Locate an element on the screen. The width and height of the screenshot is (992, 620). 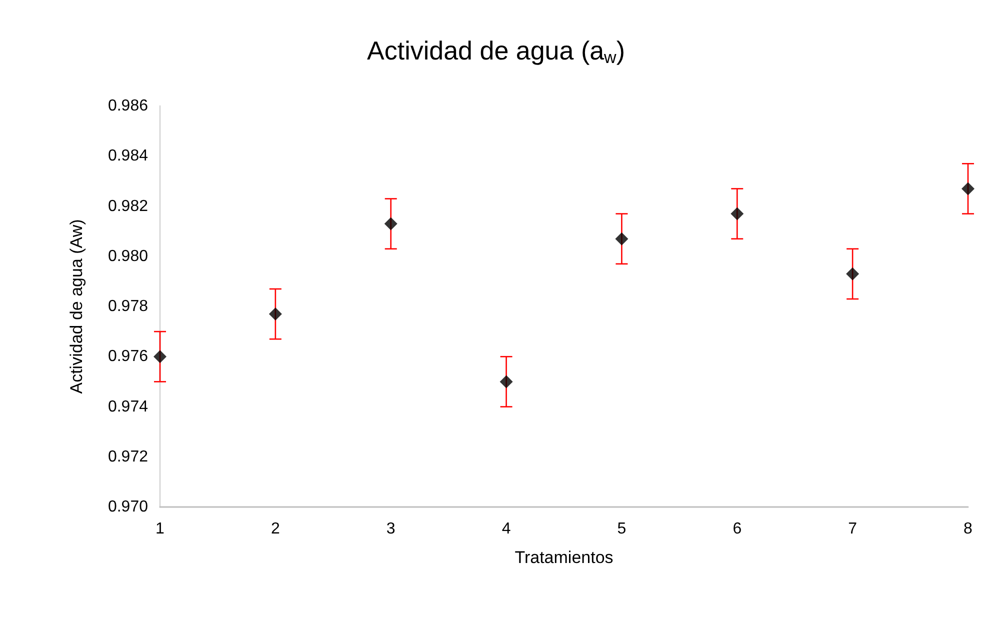
y-tick-label: 0.976 is located at coordinates (128, 357).